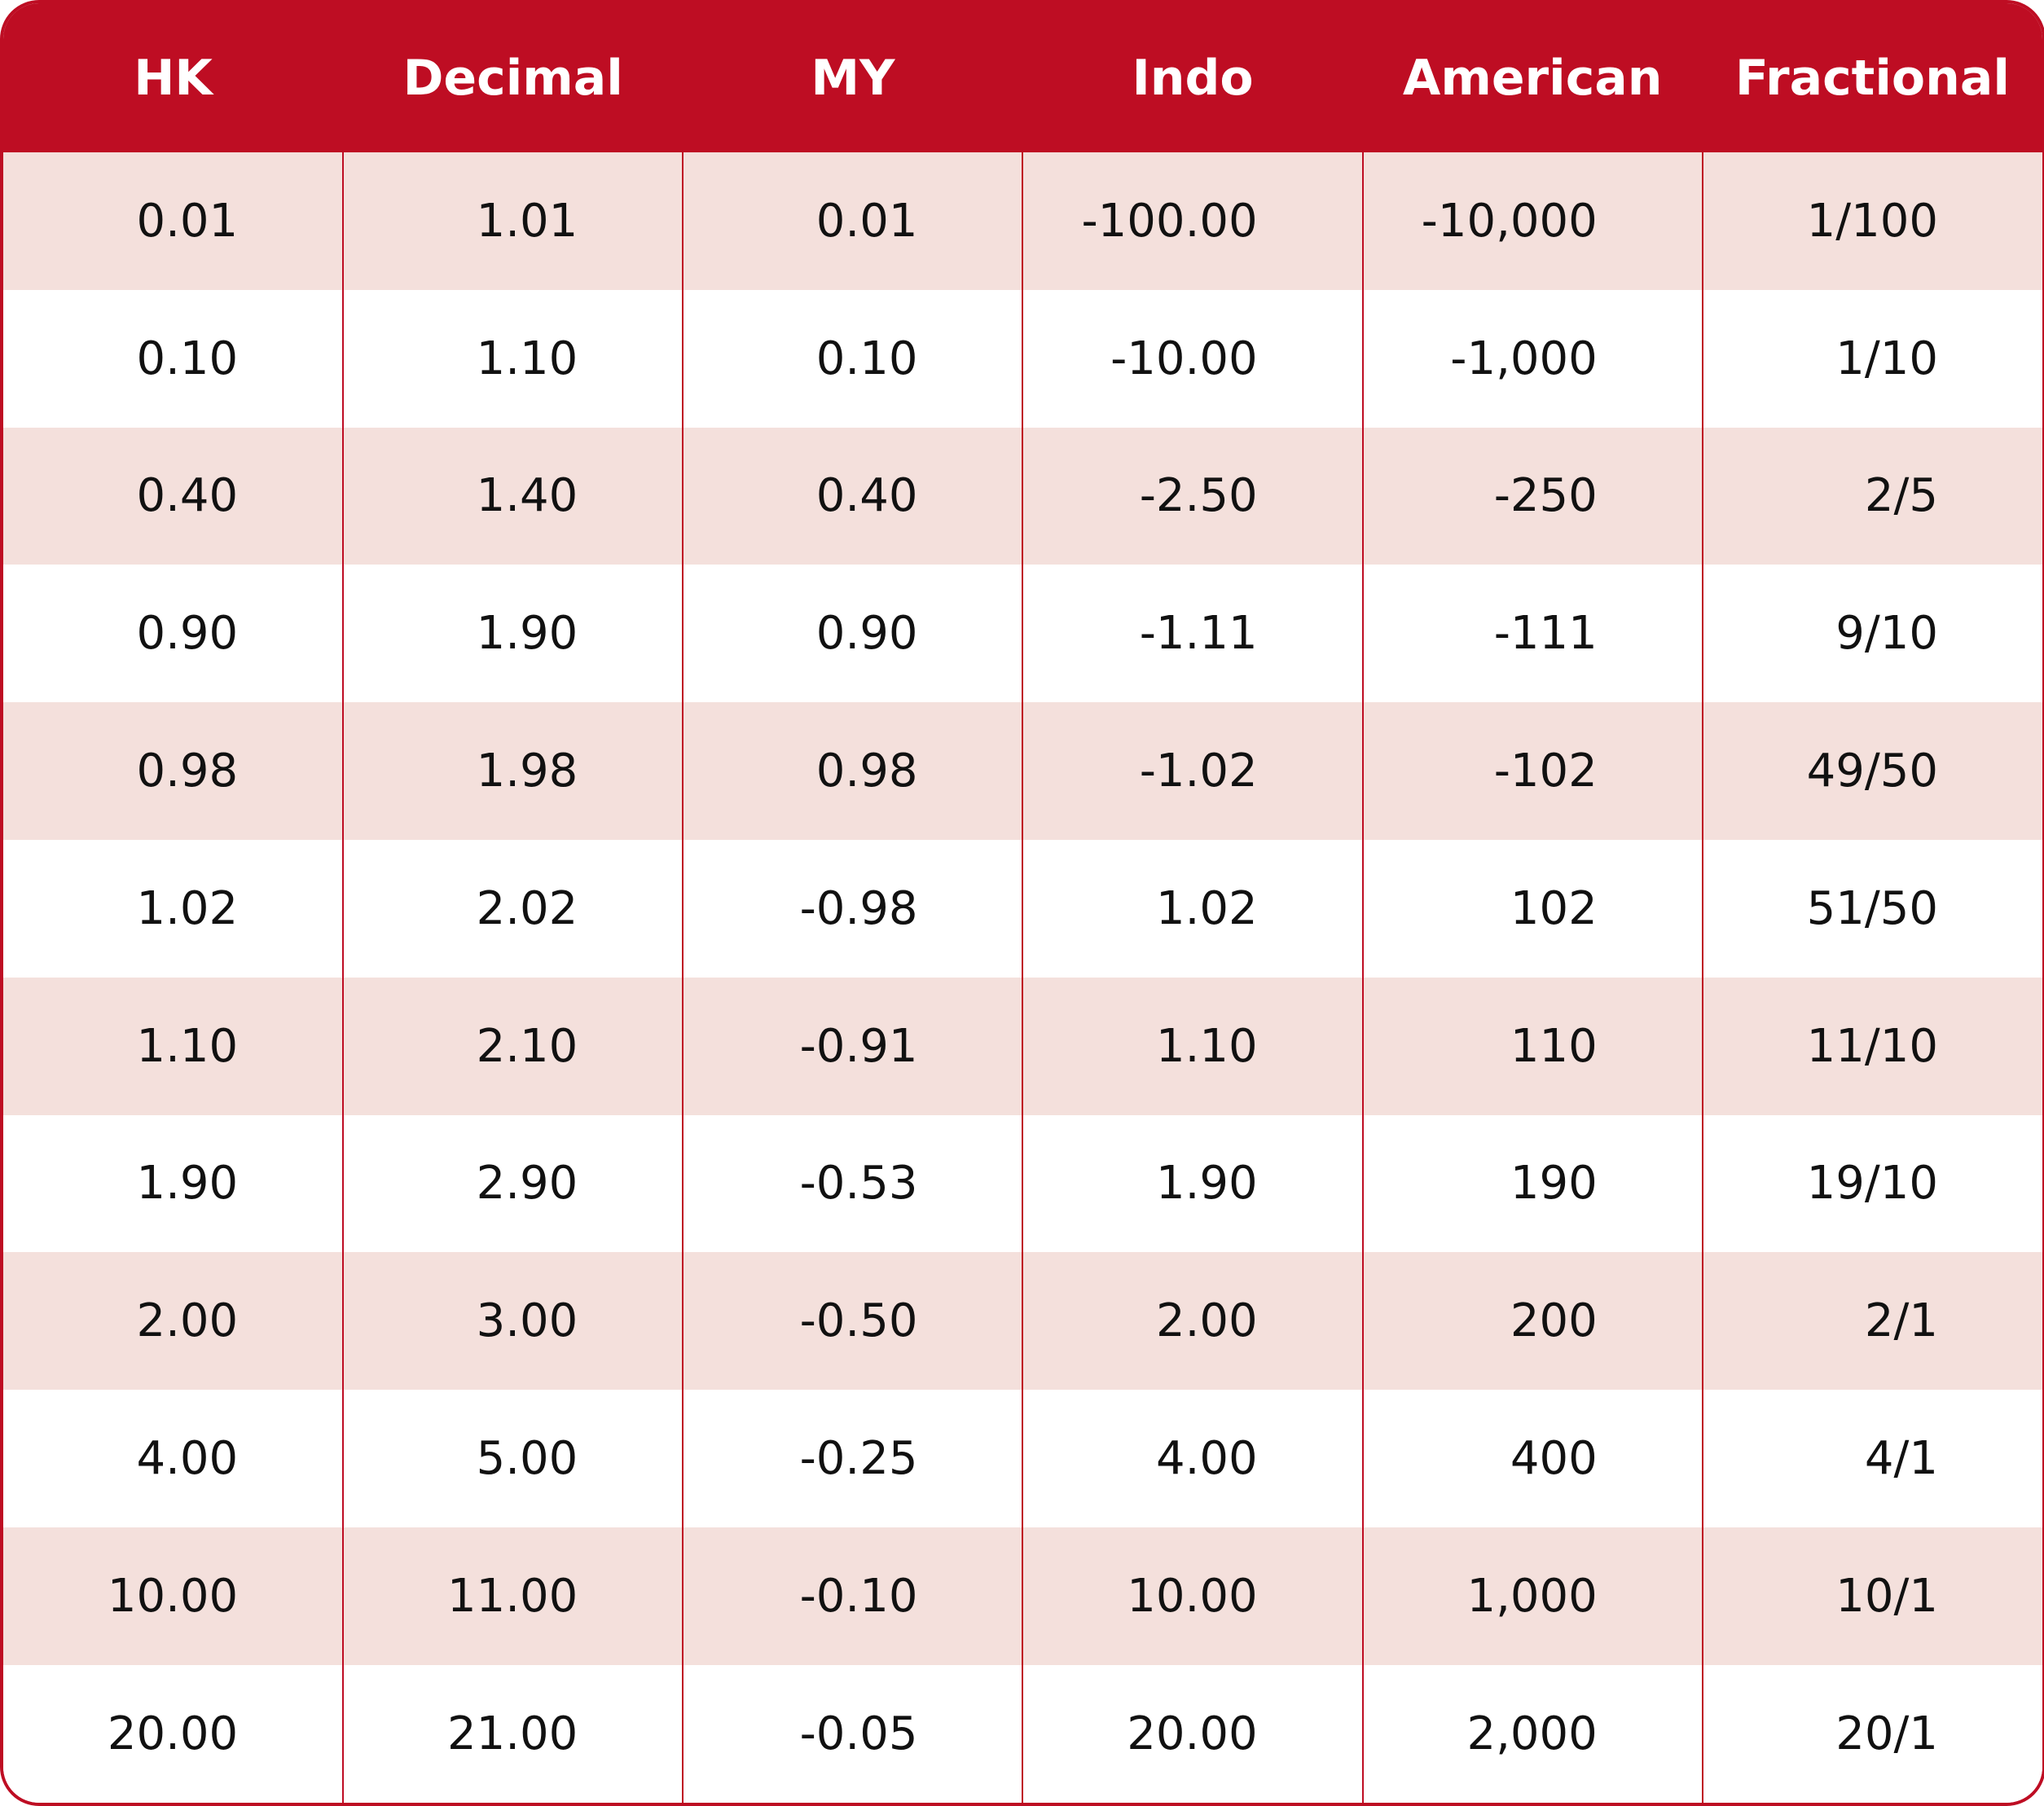 The height and width of the screenshot is (1806, 2044). I want to click on table-cell: -0.53, so click(852, 1183).